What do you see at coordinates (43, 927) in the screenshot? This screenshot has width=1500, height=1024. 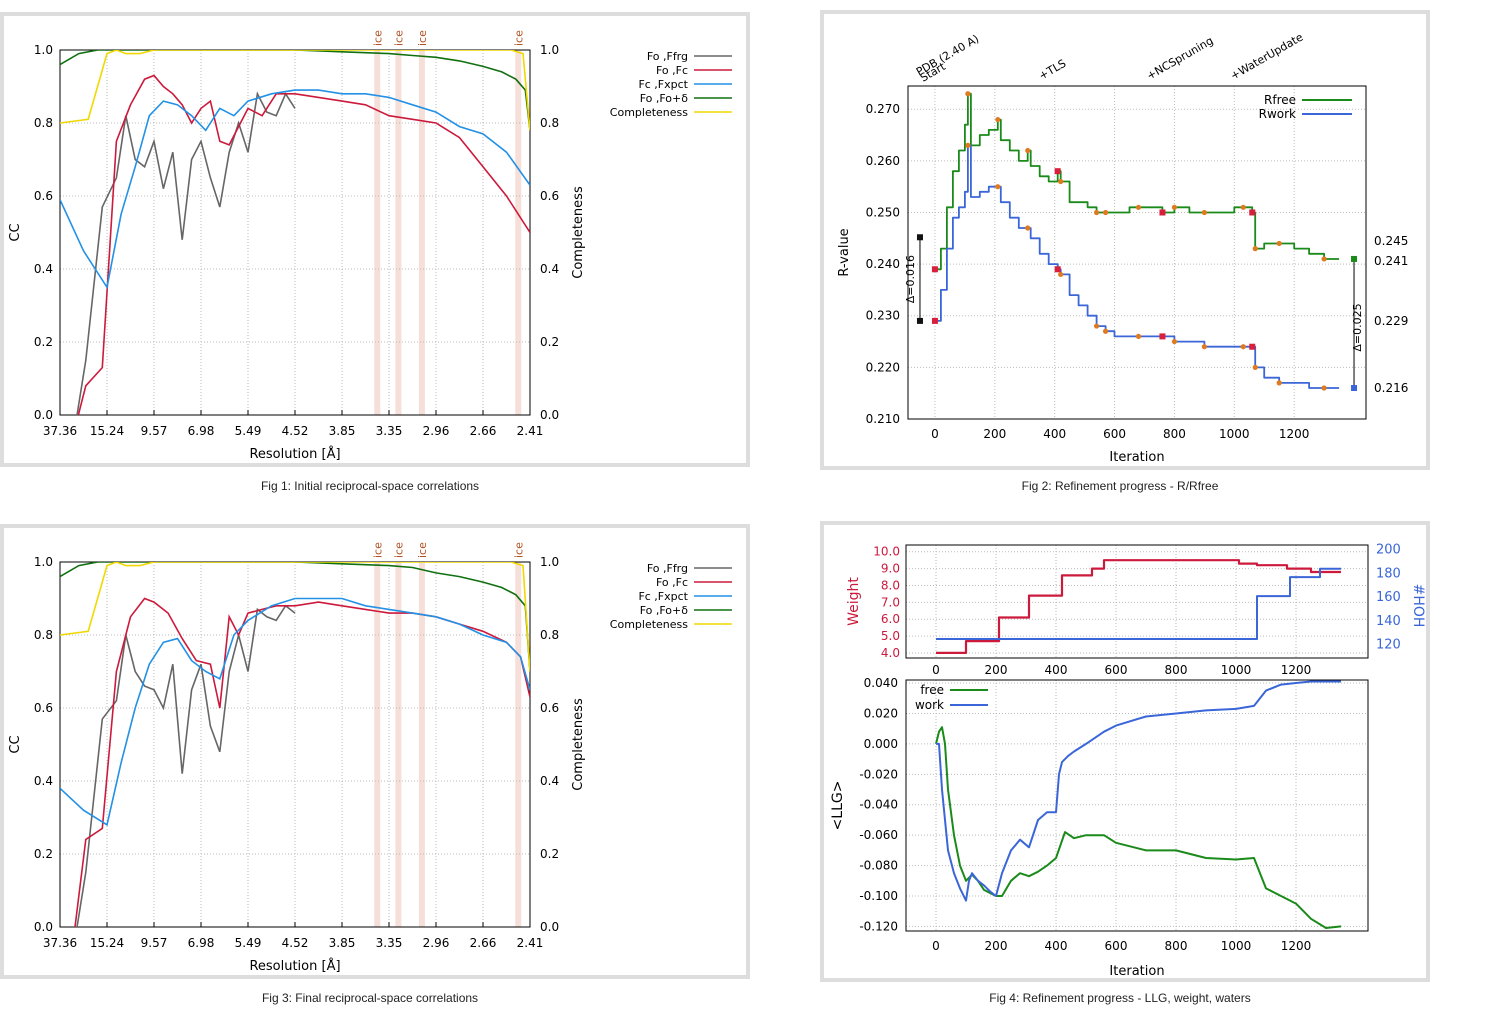 I see `fig3-ytick-label-0: 0.0` at bounding box center [43, 927].